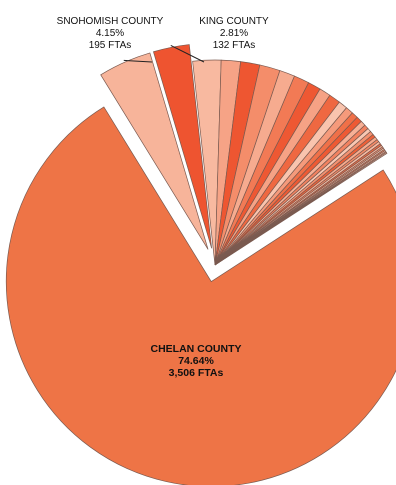 The image size is (396, 485). What do you see at coordinates (138, 61) in the screenshot?
I see `leader-line-snohomish-county` at bounding box center [138, 61].